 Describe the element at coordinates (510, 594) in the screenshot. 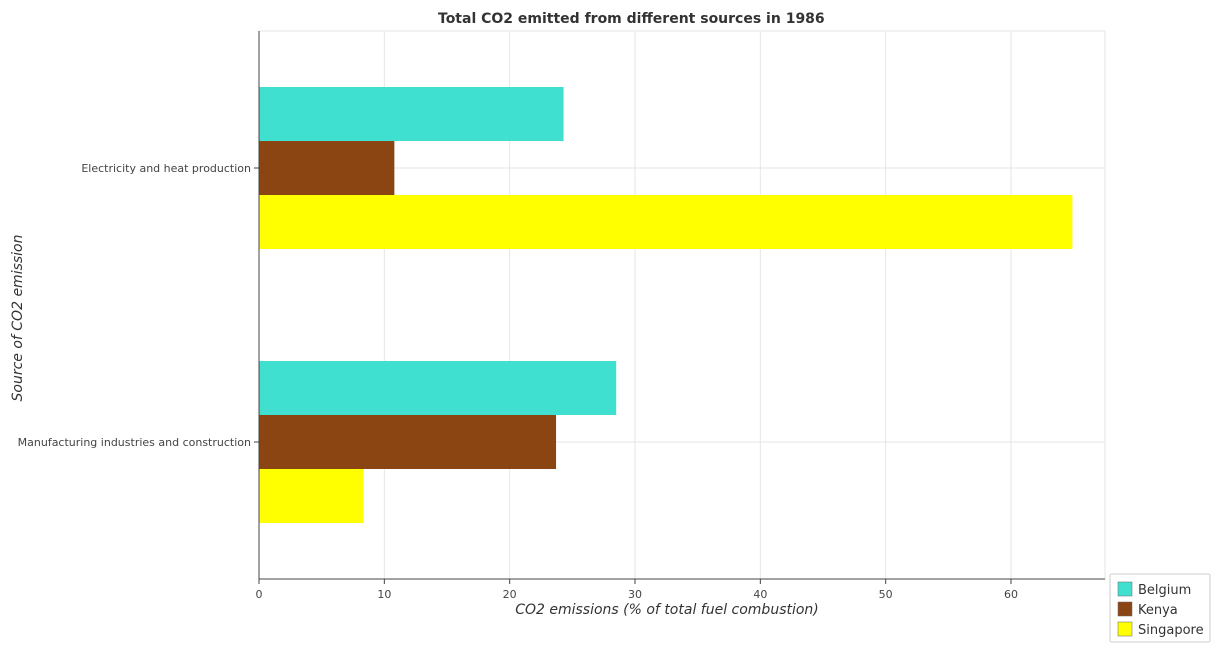

I see `x-tick-label: 20` at that location.